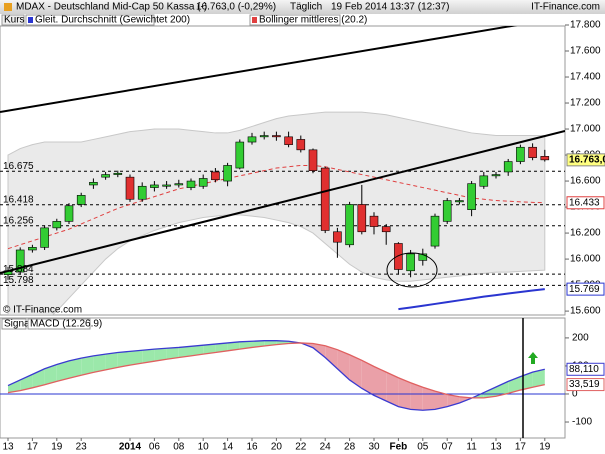 The width and height of the screenshot is (605, 454). I want to click on x-tick-label: 16, so click(252, 447).